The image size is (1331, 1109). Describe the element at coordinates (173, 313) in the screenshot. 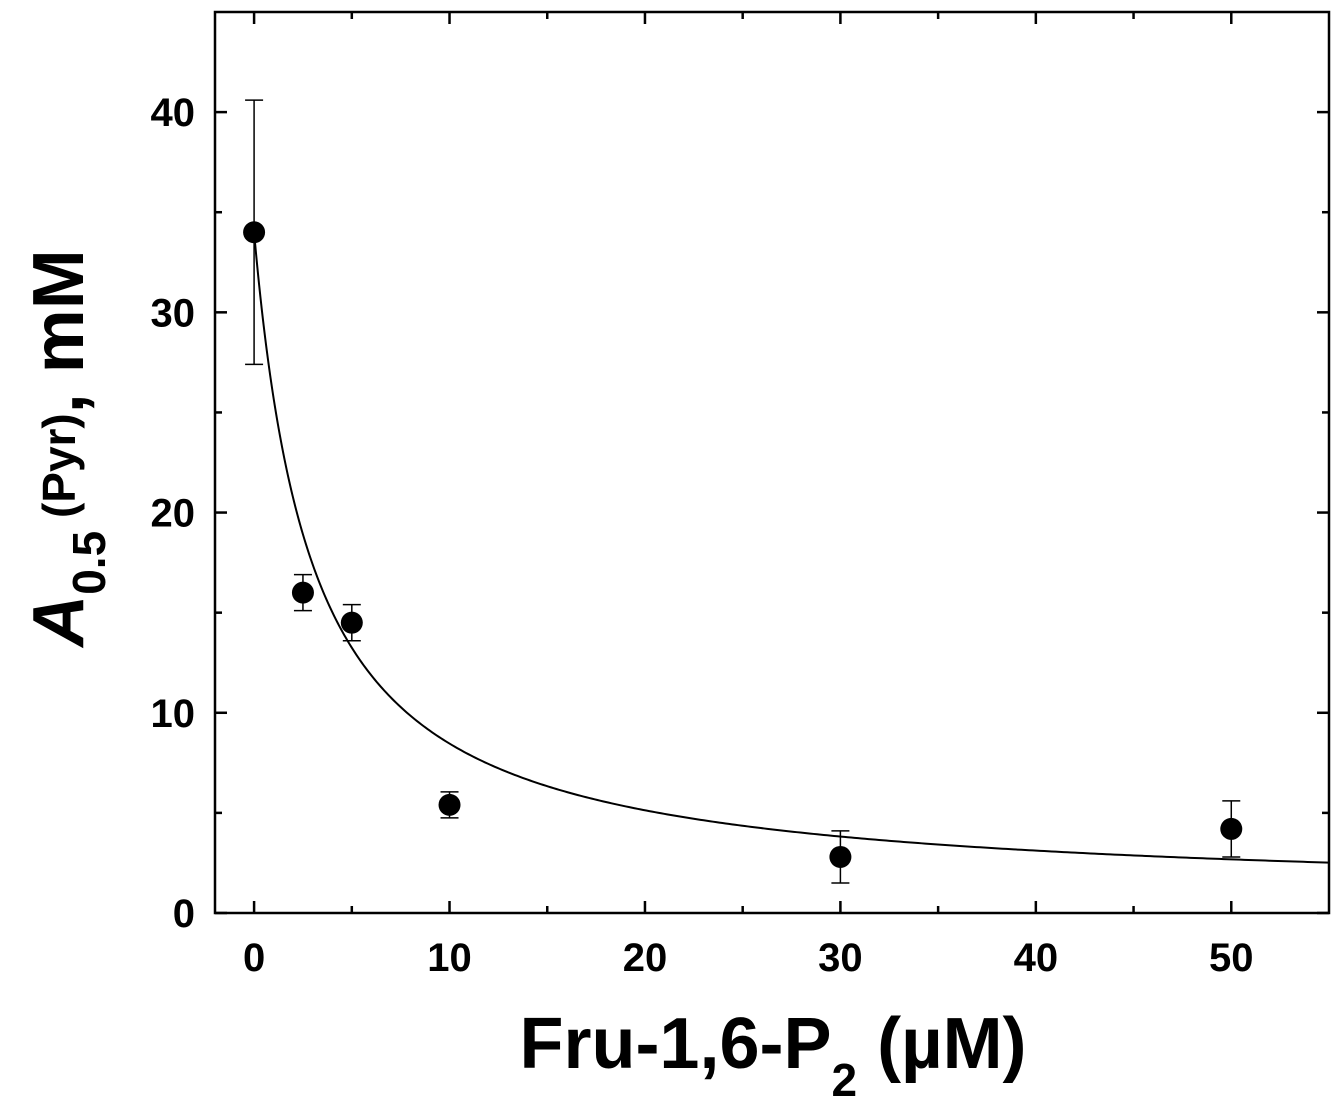

I see `y-tick-label: 30` at that location.